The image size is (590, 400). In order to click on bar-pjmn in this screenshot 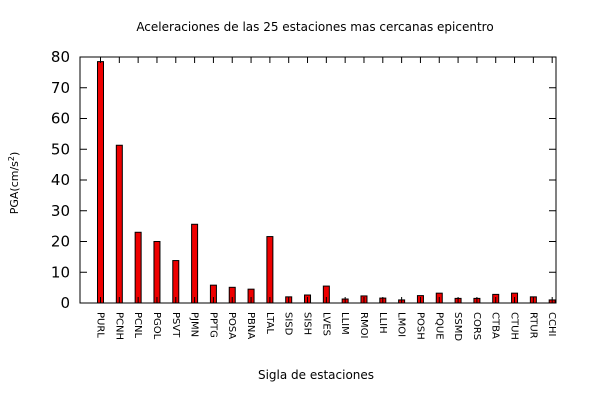, I will do `click(195, 263)`.